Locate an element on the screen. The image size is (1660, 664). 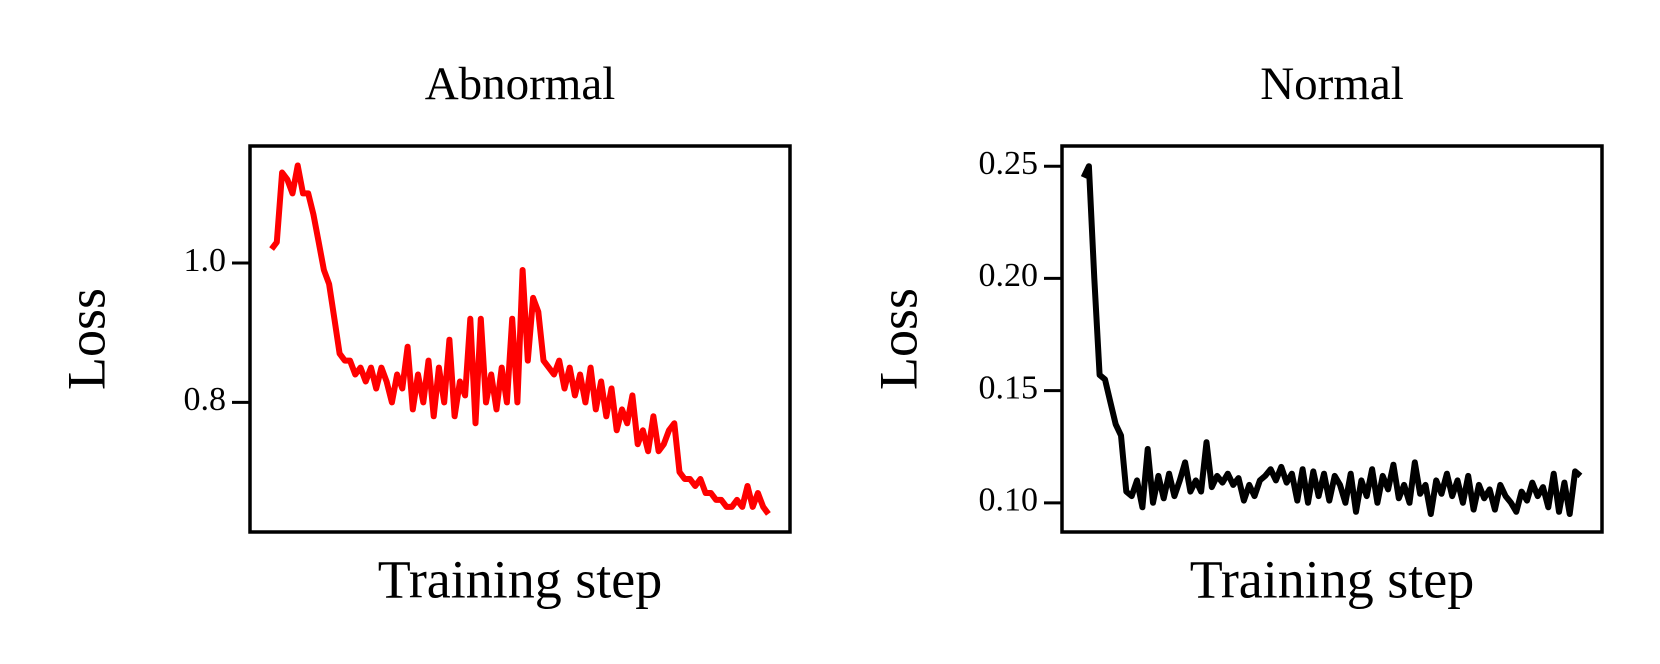
y-tick-label: 0.10 is located at coordinates (1009, 500).